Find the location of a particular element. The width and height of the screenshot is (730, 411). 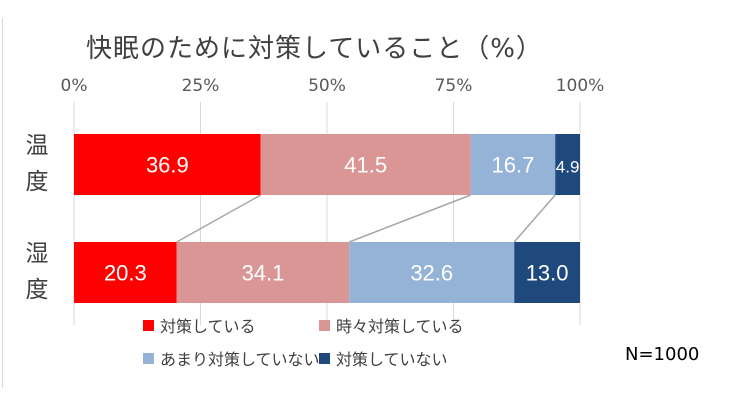

data-label-1-3: 13.0 is located at coordinates (547, 273).